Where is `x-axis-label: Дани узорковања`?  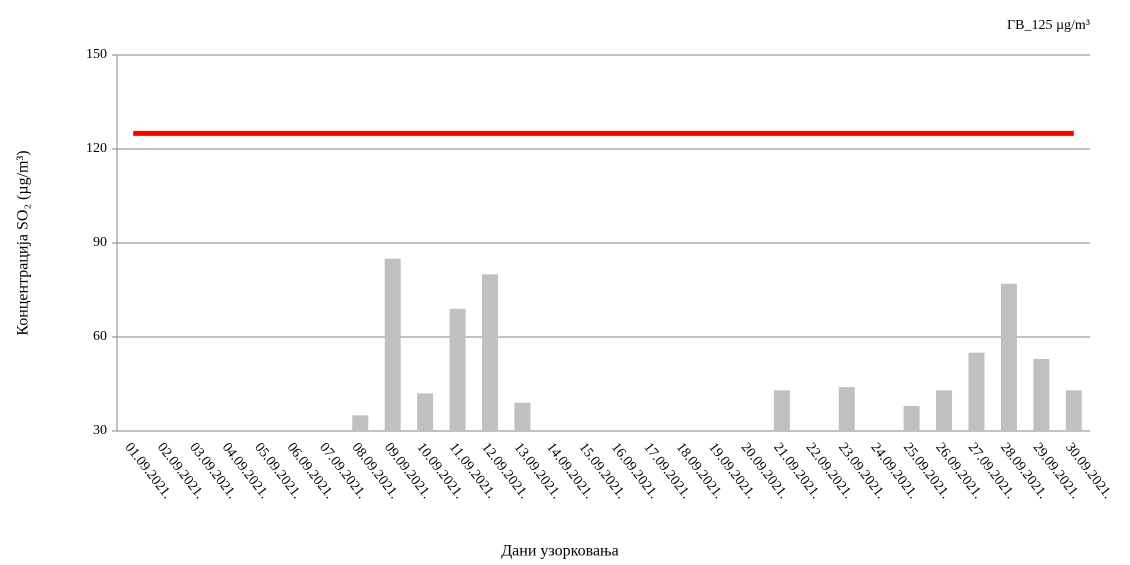
x-axis-label: Дани узорковања is located at coordinates (559, 551).